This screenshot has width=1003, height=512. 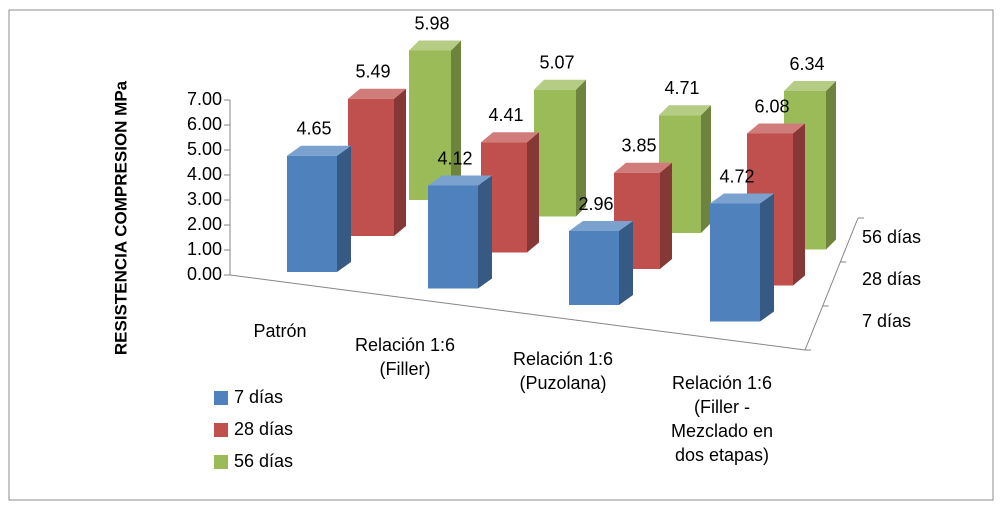 I want to click on value-label: 4.41, so click(x=505, y=115).